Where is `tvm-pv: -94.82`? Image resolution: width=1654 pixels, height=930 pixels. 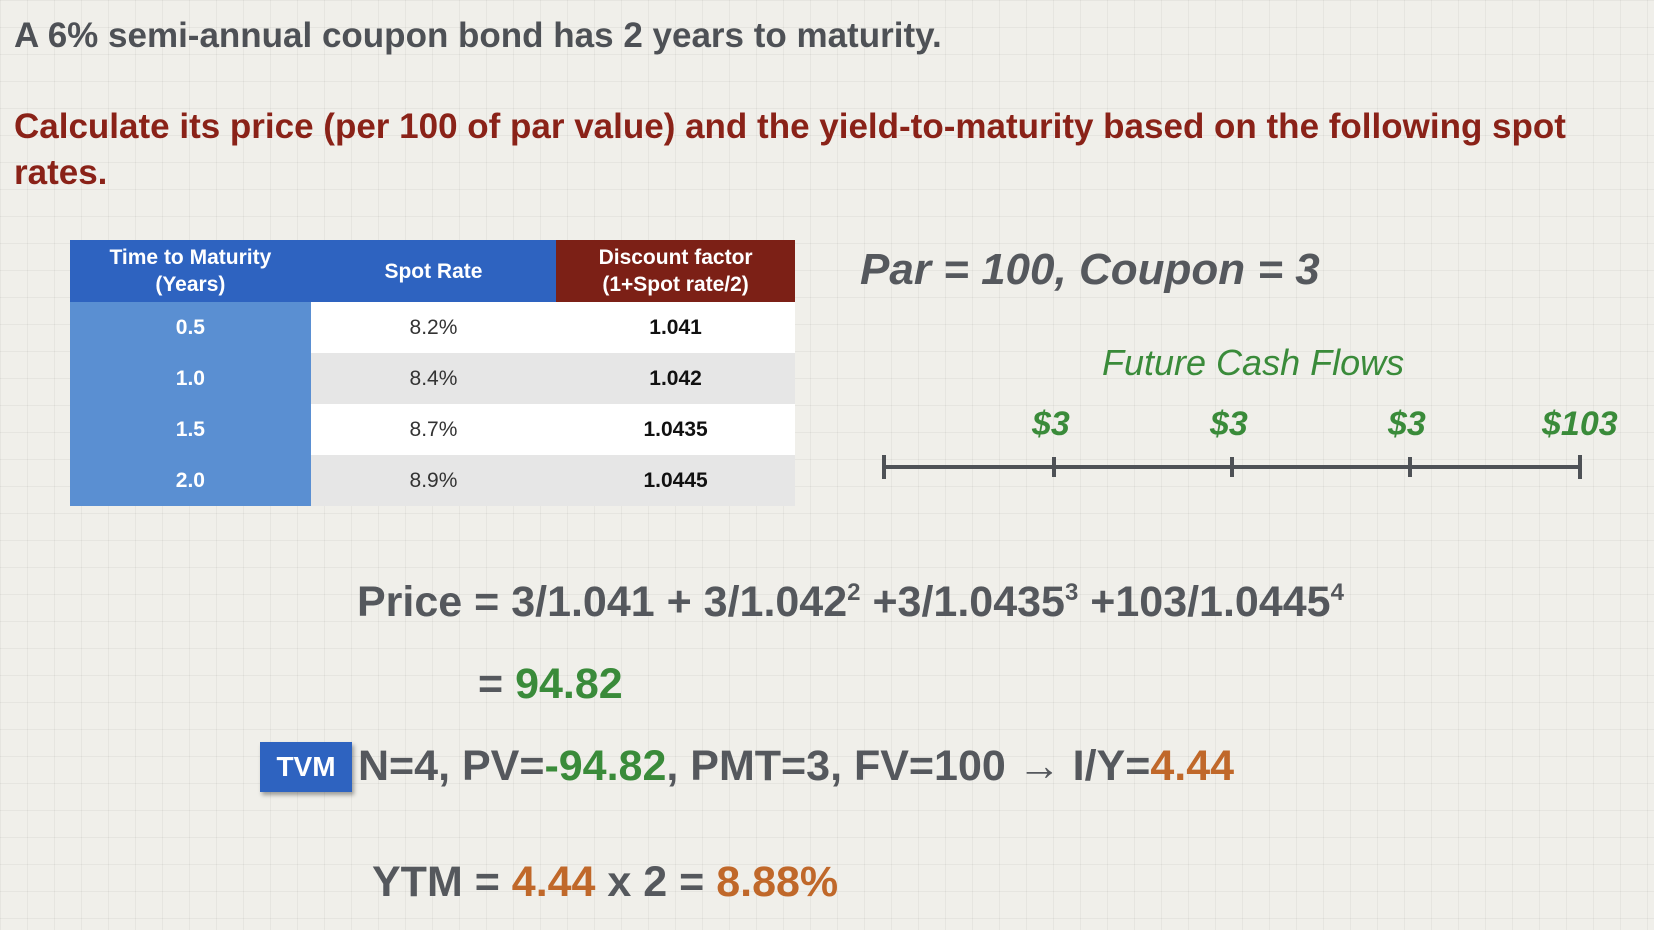 tvm-pv: -94.82 is located at coordinates (605, 766).